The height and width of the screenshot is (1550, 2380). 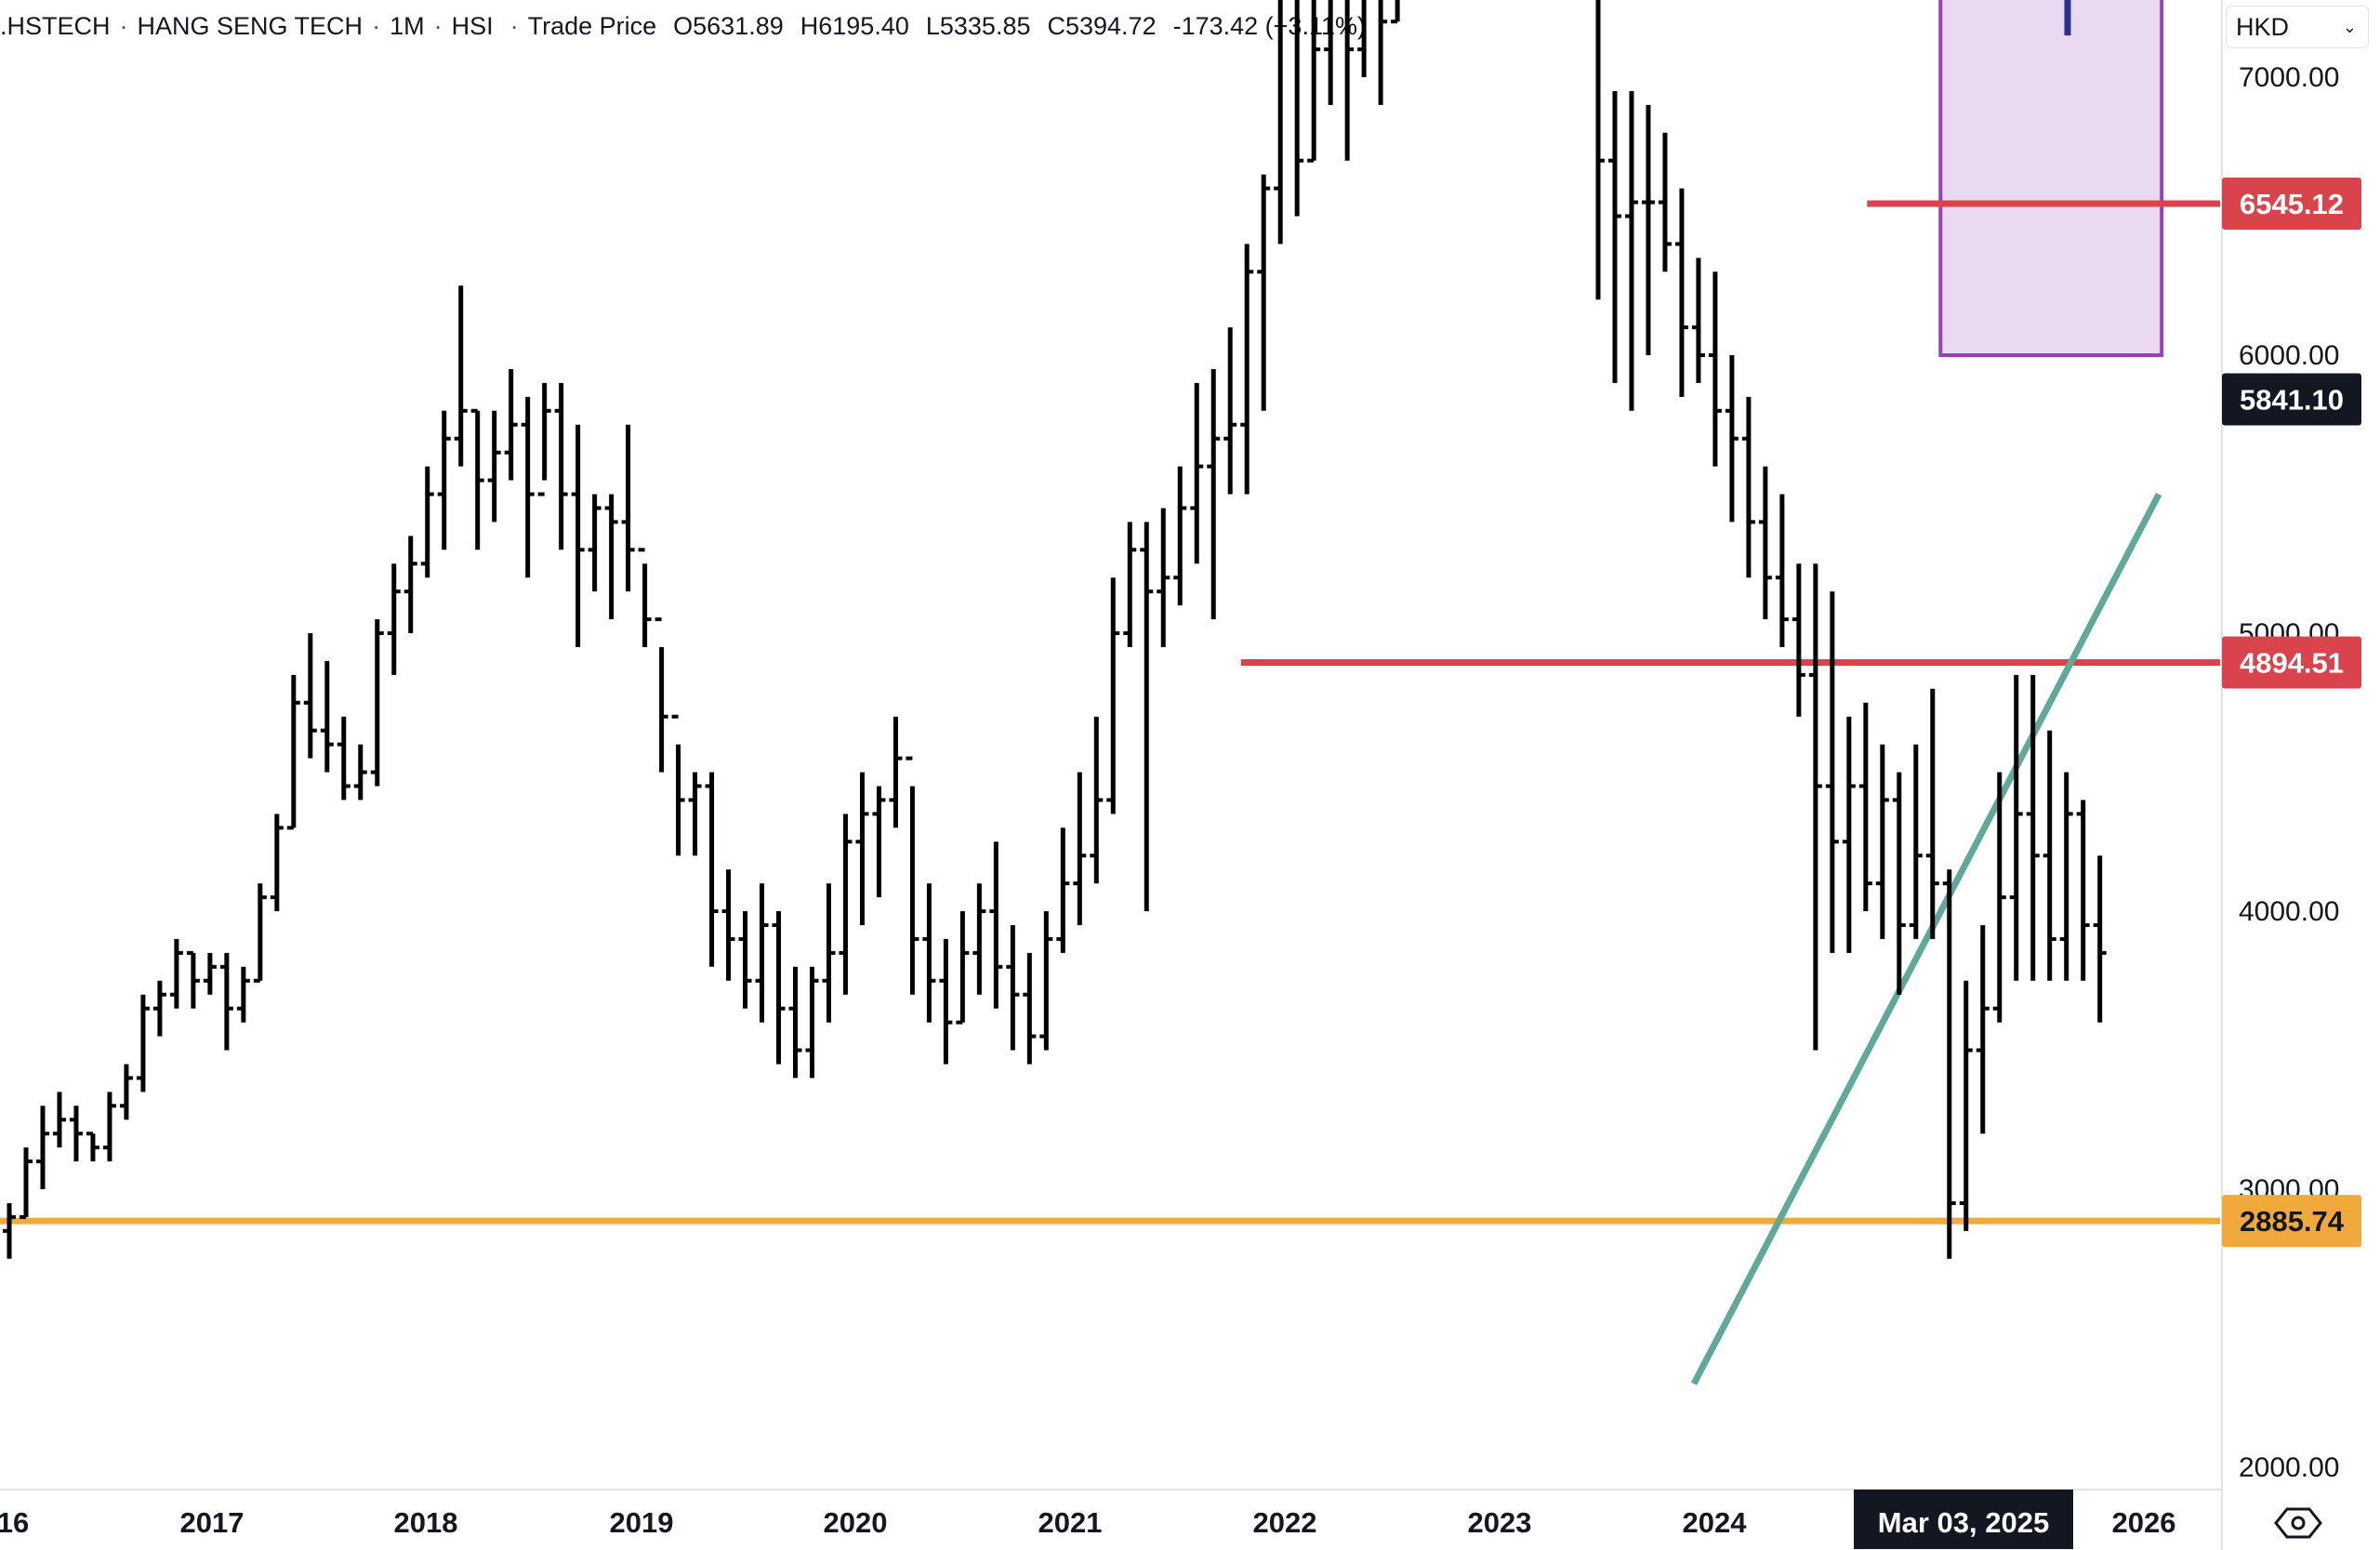 What do you see at coordinates (856, 1522) in the screenshot?
I see `time-axis-tick-label: 2020` at bounding box center [856, 1522].